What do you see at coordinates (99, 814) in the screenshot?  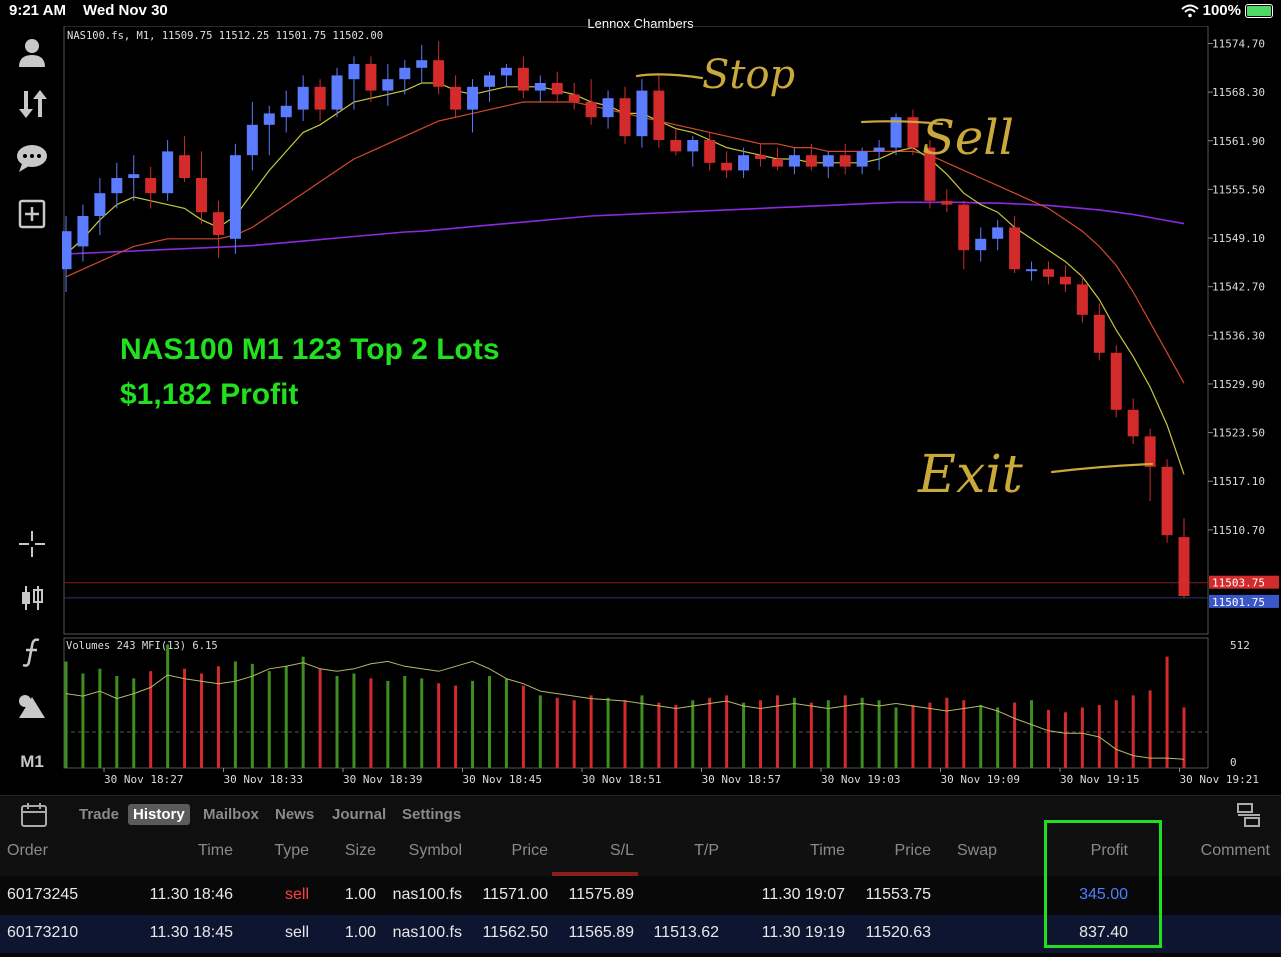 I see `tab-trade: Trade` at bounding box center [99, 814].